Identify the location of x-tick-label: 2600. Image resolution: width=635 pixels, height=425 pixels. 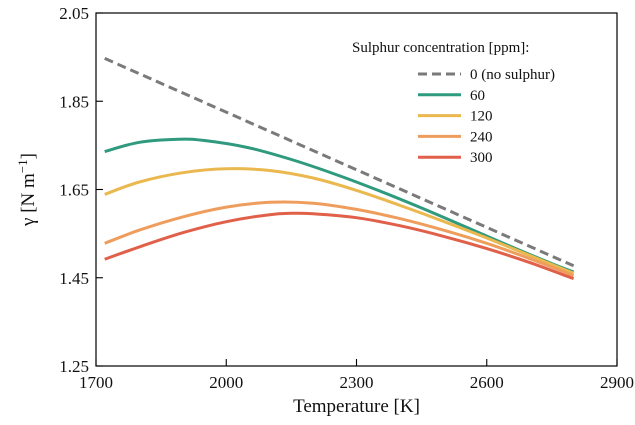
(487, 382).